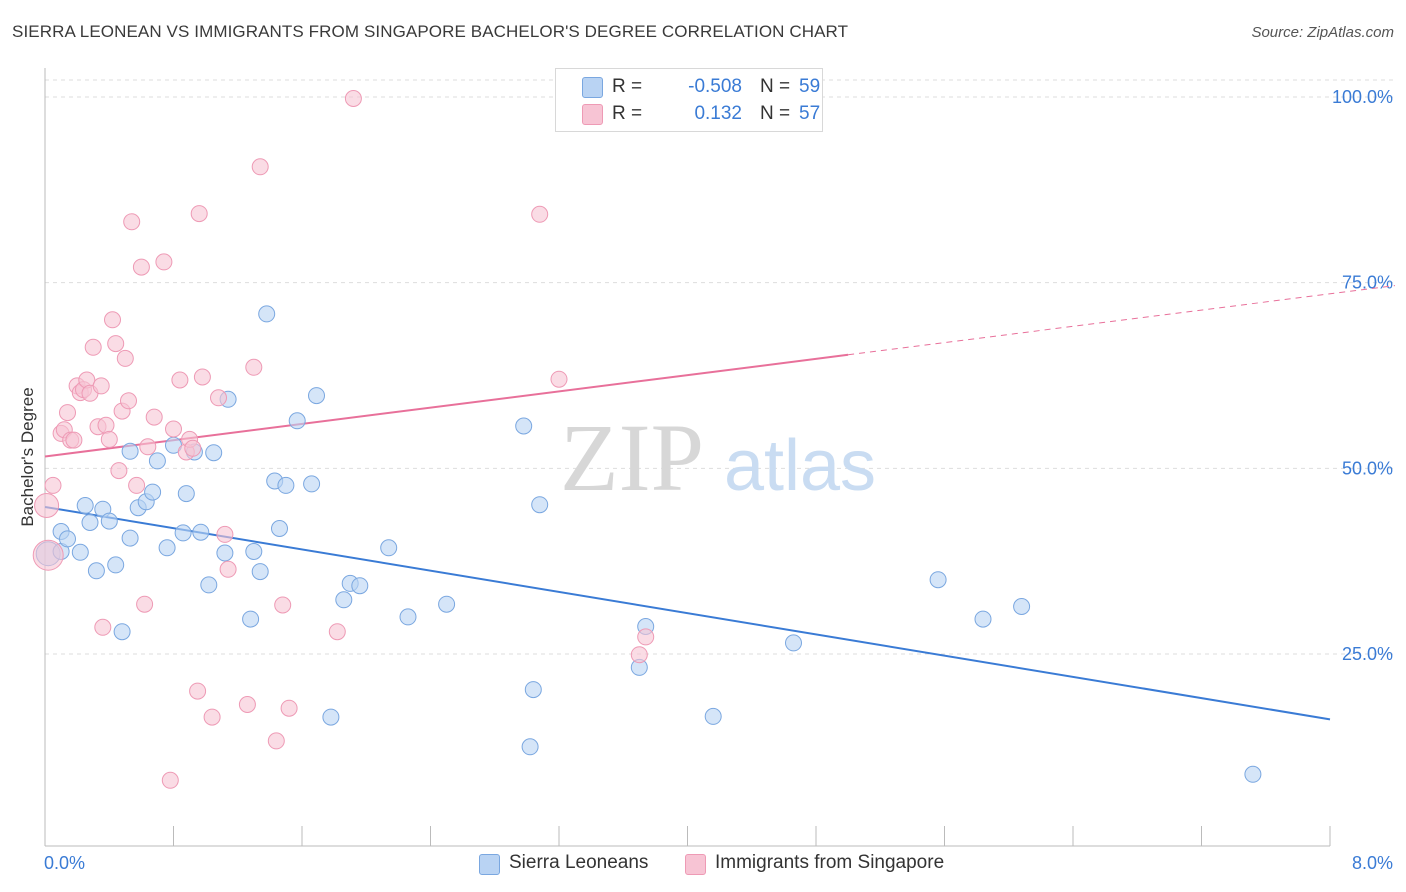 This screenshot has height=892, width=1406. I want to click on y-tick-label: 75.0%, so click(1367, 283).